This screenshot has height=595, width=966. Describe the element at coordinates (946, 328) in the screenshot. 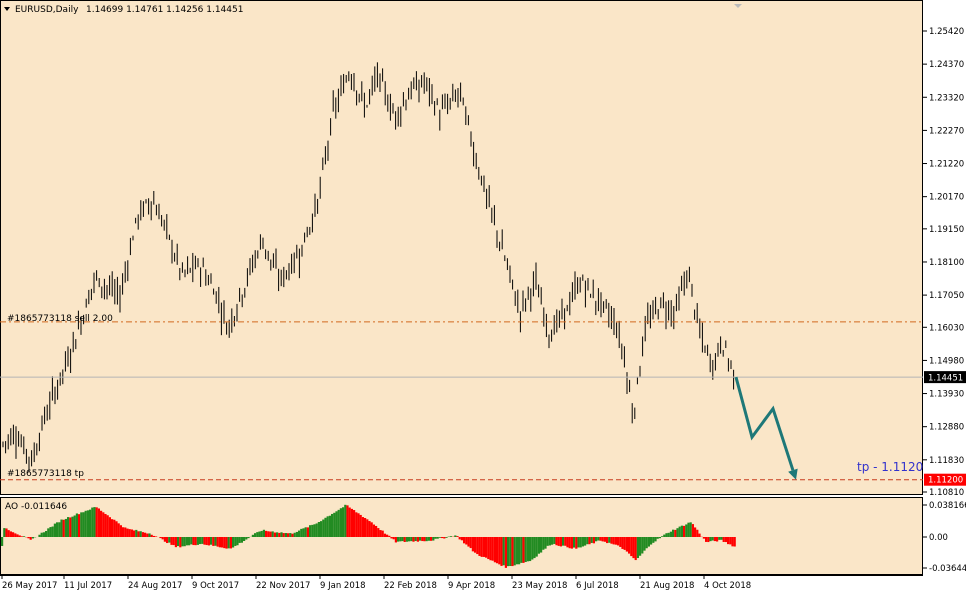

I see `price-tick-label: 1.16030` at that location.